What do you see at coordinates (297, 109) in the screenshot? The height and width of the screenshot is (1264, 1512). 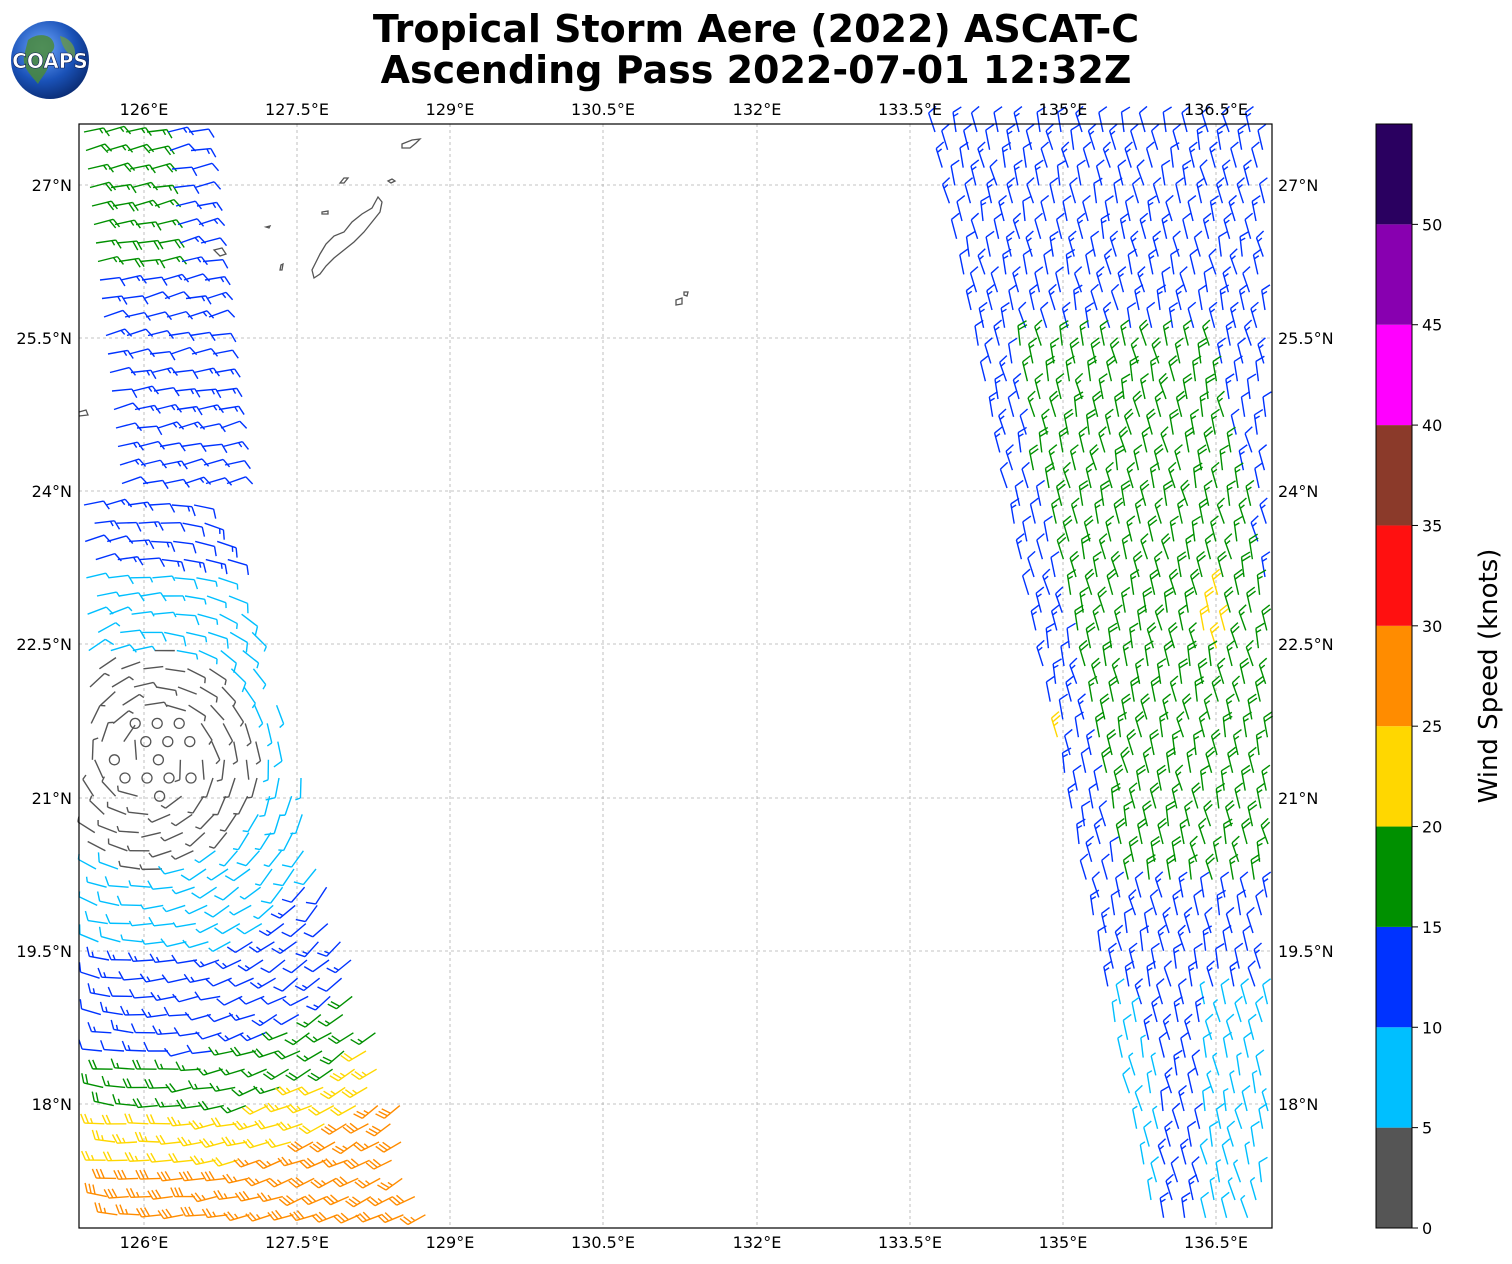 I see `lon-label: 127.5°E` at bounding box center [297, 109].